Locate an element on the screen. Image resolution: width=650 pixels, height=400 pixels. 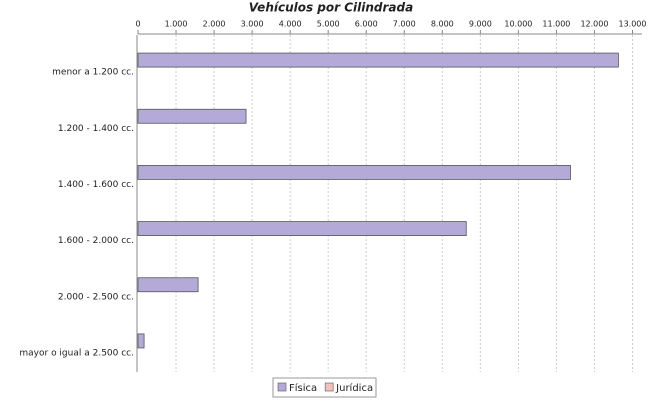
y-tick-label: 1.400 - 1.600 cc. is located at coordinates (96, 185).